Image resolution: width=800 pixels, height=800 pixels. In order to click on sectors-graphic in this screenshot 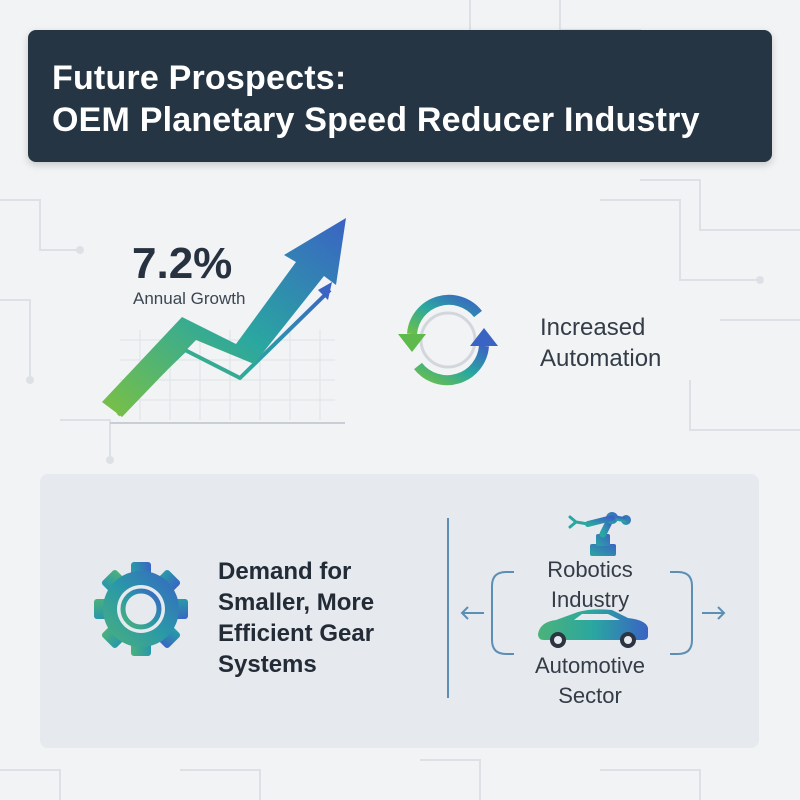, I will do `click(593, 583)`.